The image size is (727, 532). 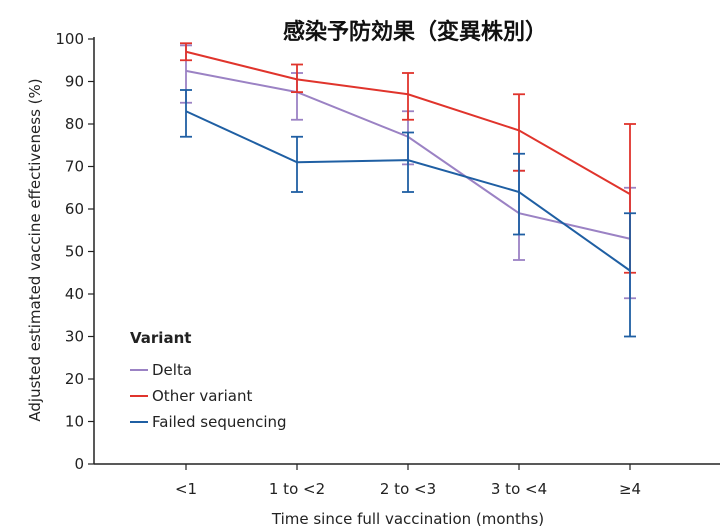 I want to click on y-tick-label: 70, so click(x=74, y=167).